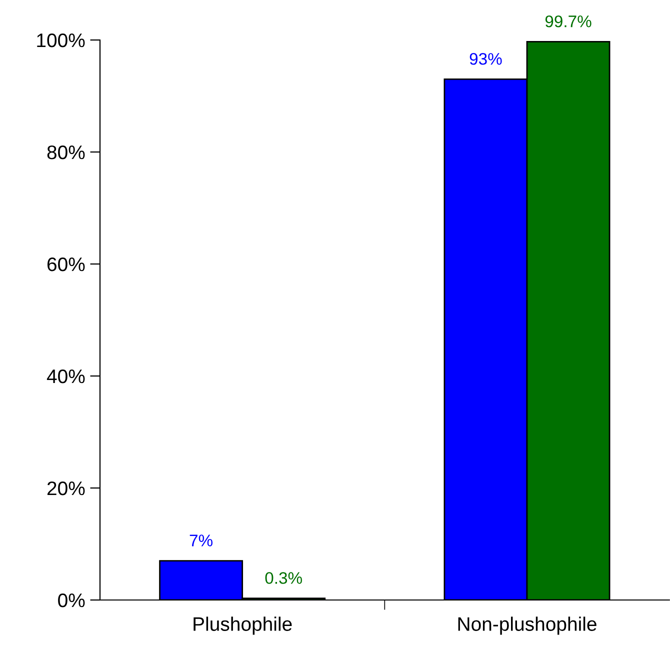 This screenshot has height=655, width=670. Describe the element at coordinates (527, 625) in the screenshot. I see `x-tick-label: Non-plushophile` at that location.